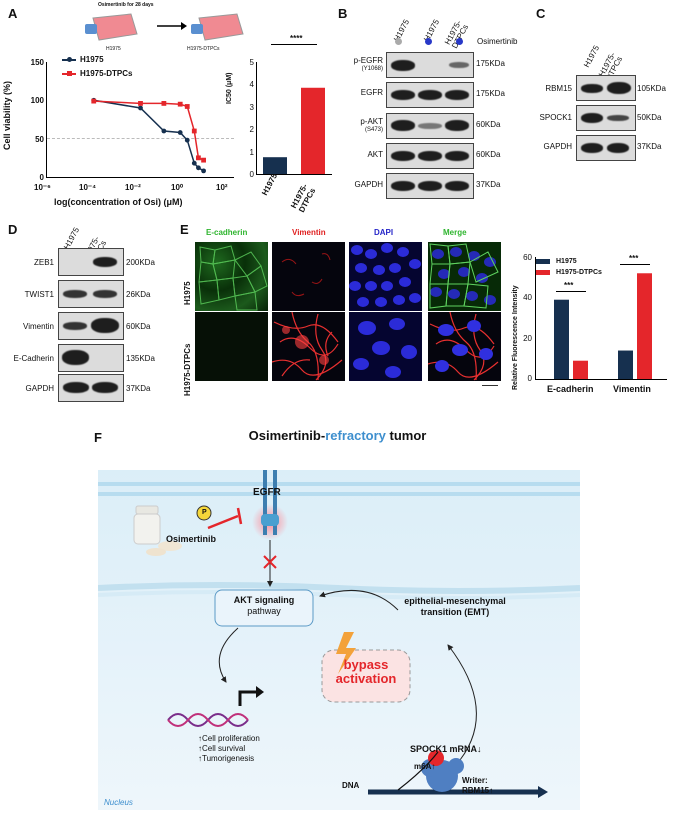 The height and width of the screenshot is (814, 675). I want to click on blot-twist1, so click(91, 294).